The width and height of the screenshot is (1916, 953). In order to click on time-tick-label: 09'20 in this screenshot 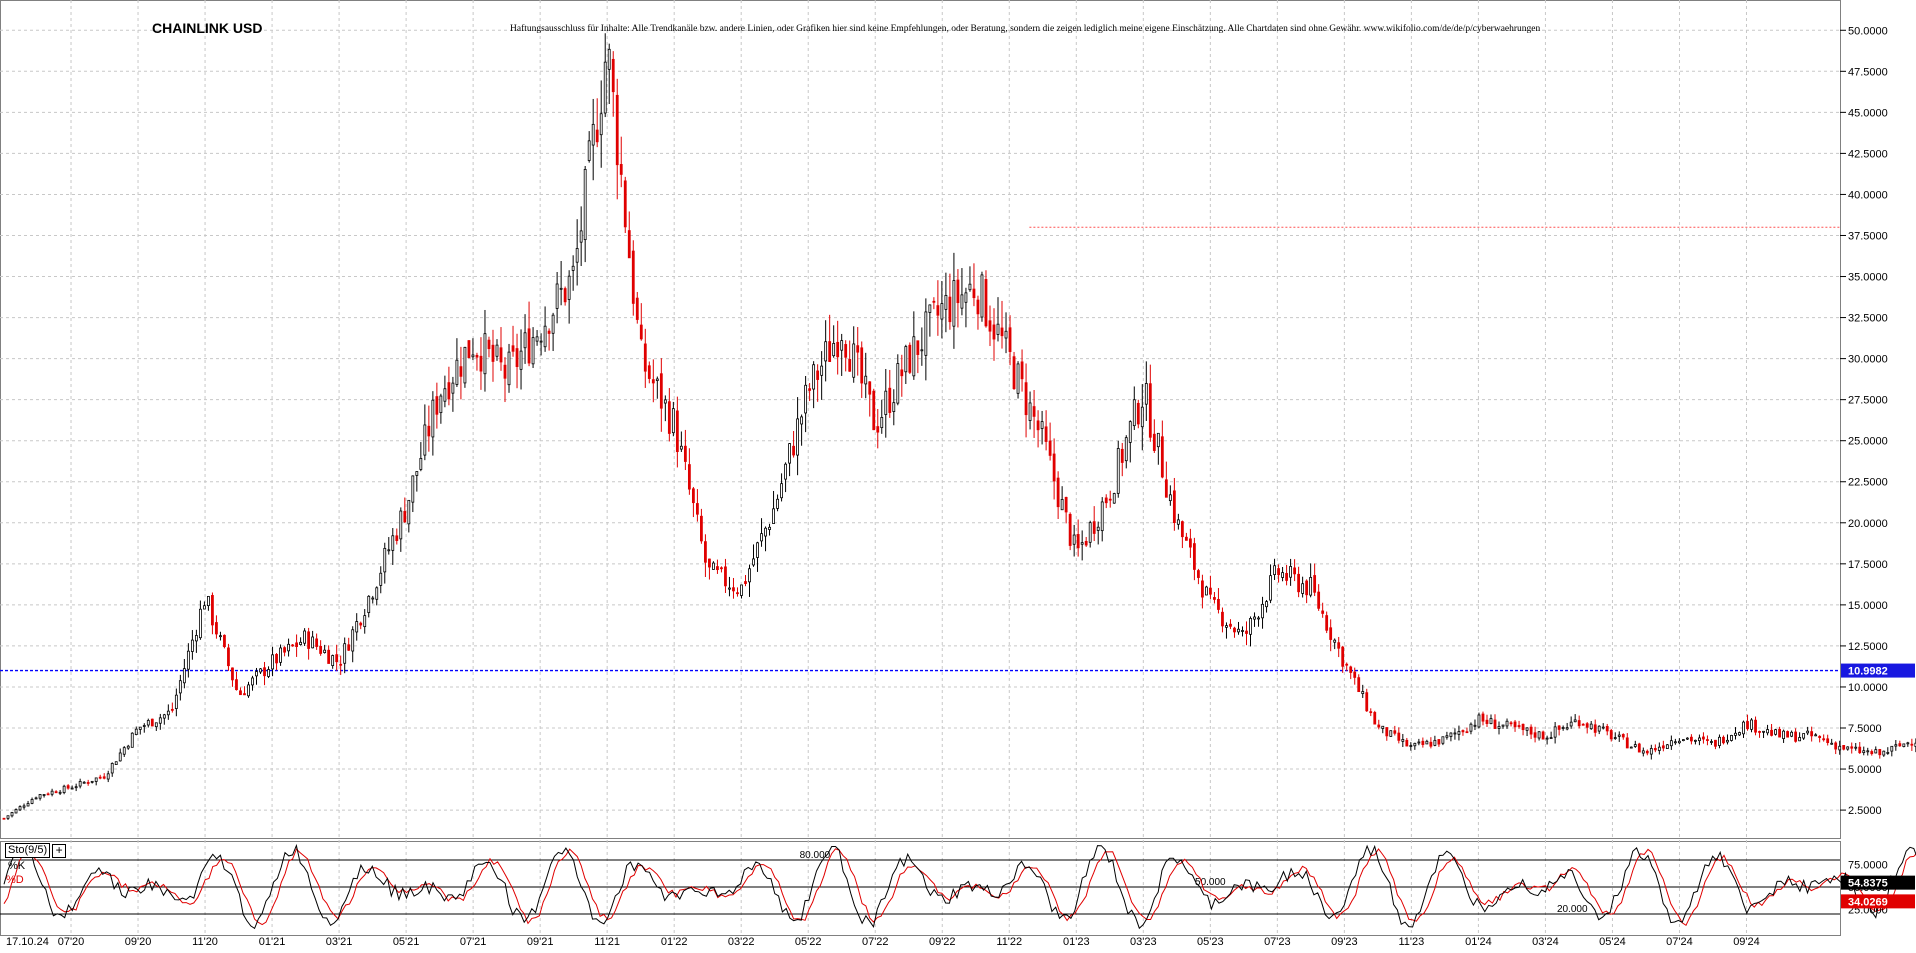, I will do `click(138, 942)`.